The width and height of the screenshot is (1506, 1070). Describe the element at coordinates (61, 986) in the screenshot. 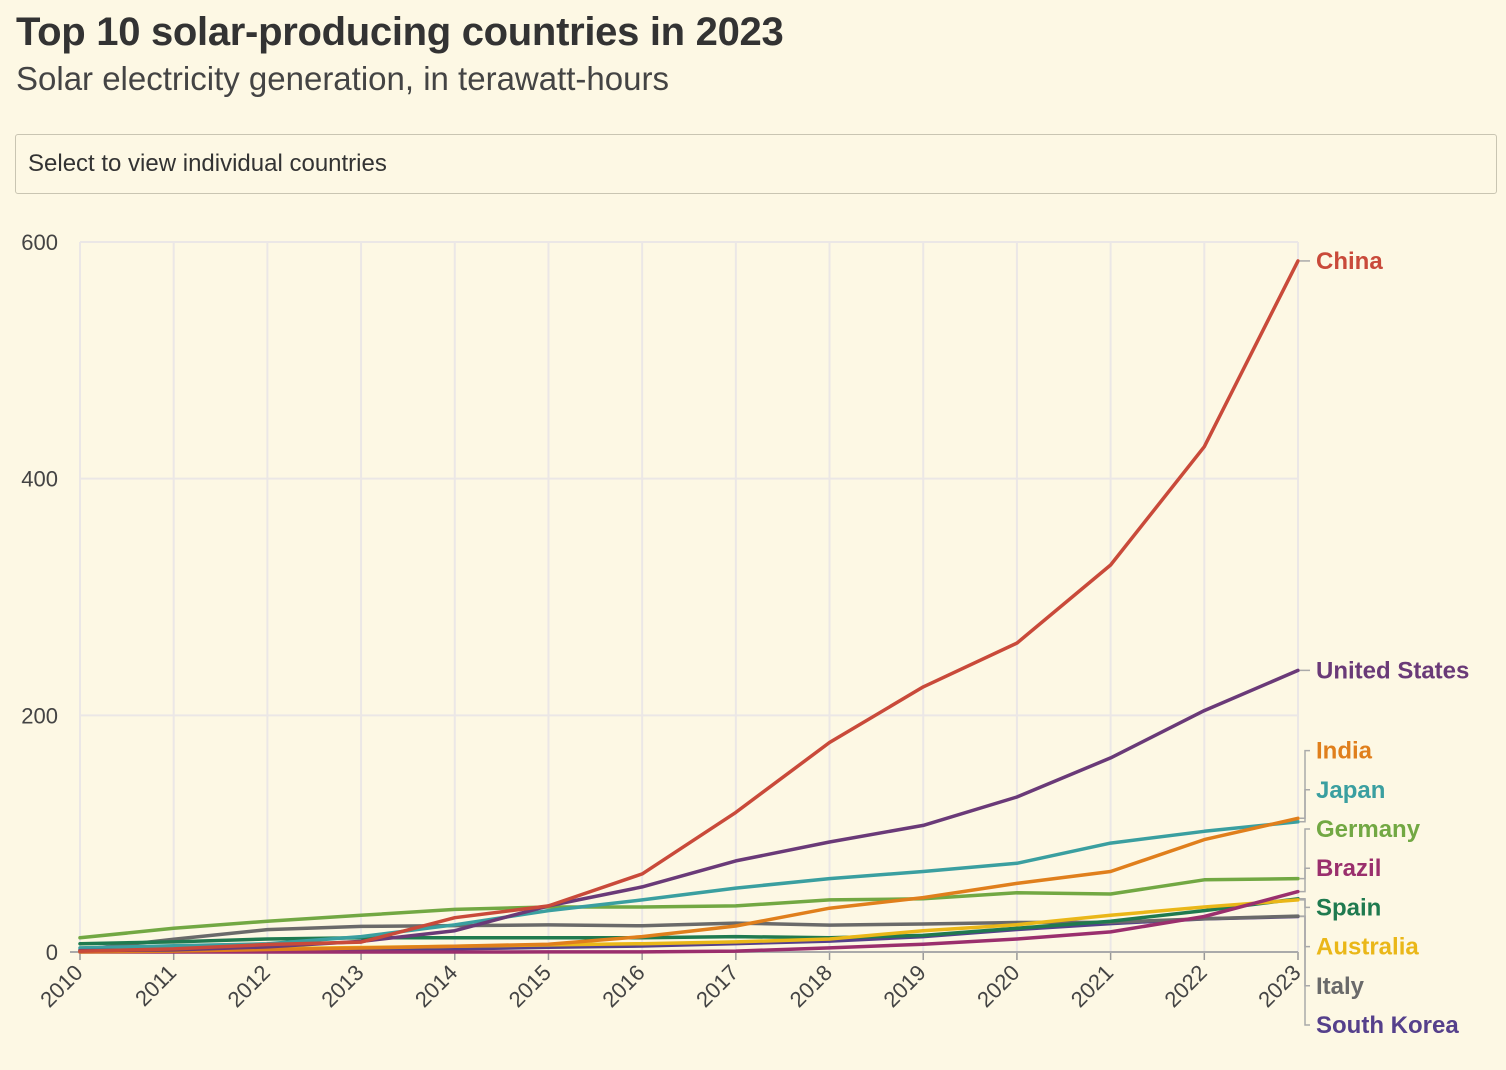

I see `x-tick-label-2010: 2010` at that location.